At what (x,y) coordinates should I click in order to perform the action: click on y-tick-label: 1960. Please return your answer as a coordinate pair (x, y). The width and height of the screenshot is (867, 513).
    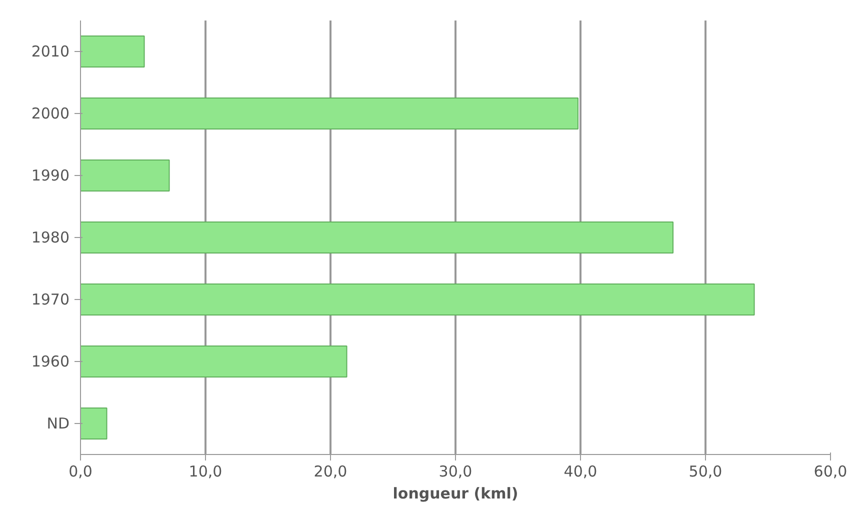
    Looking at the image, I should click on (50, 361).